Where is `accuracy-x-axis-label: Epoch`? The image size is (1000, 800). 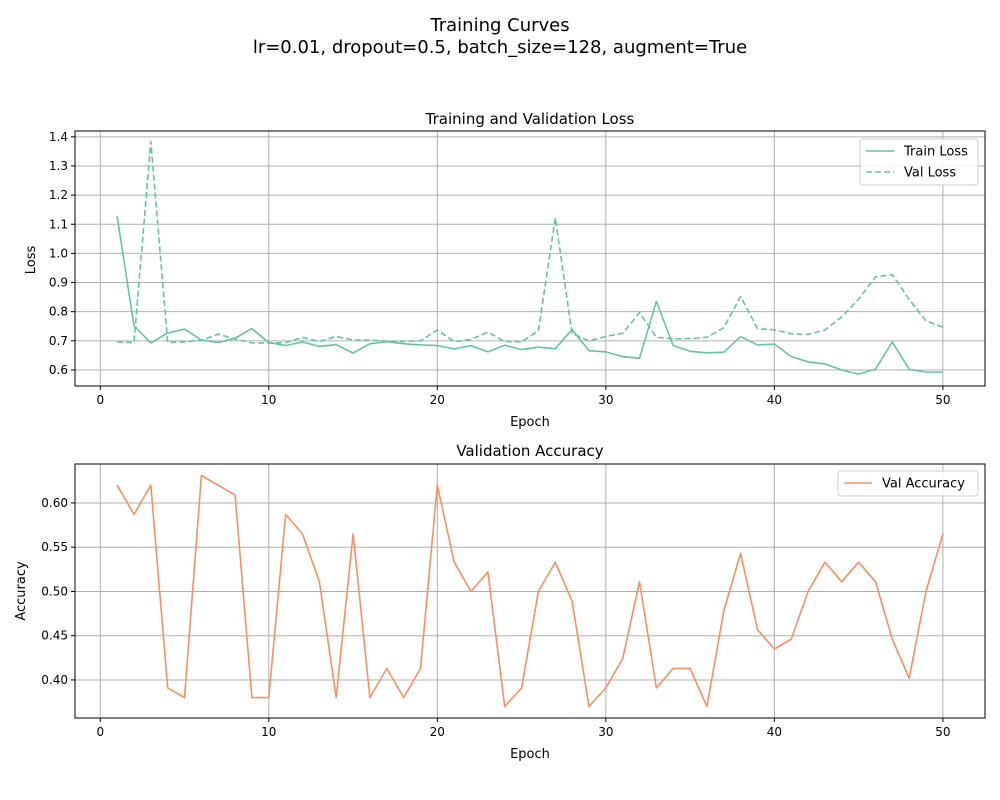 accuracy-x-axis-label: Epoch is located at coordinates (530, 754).